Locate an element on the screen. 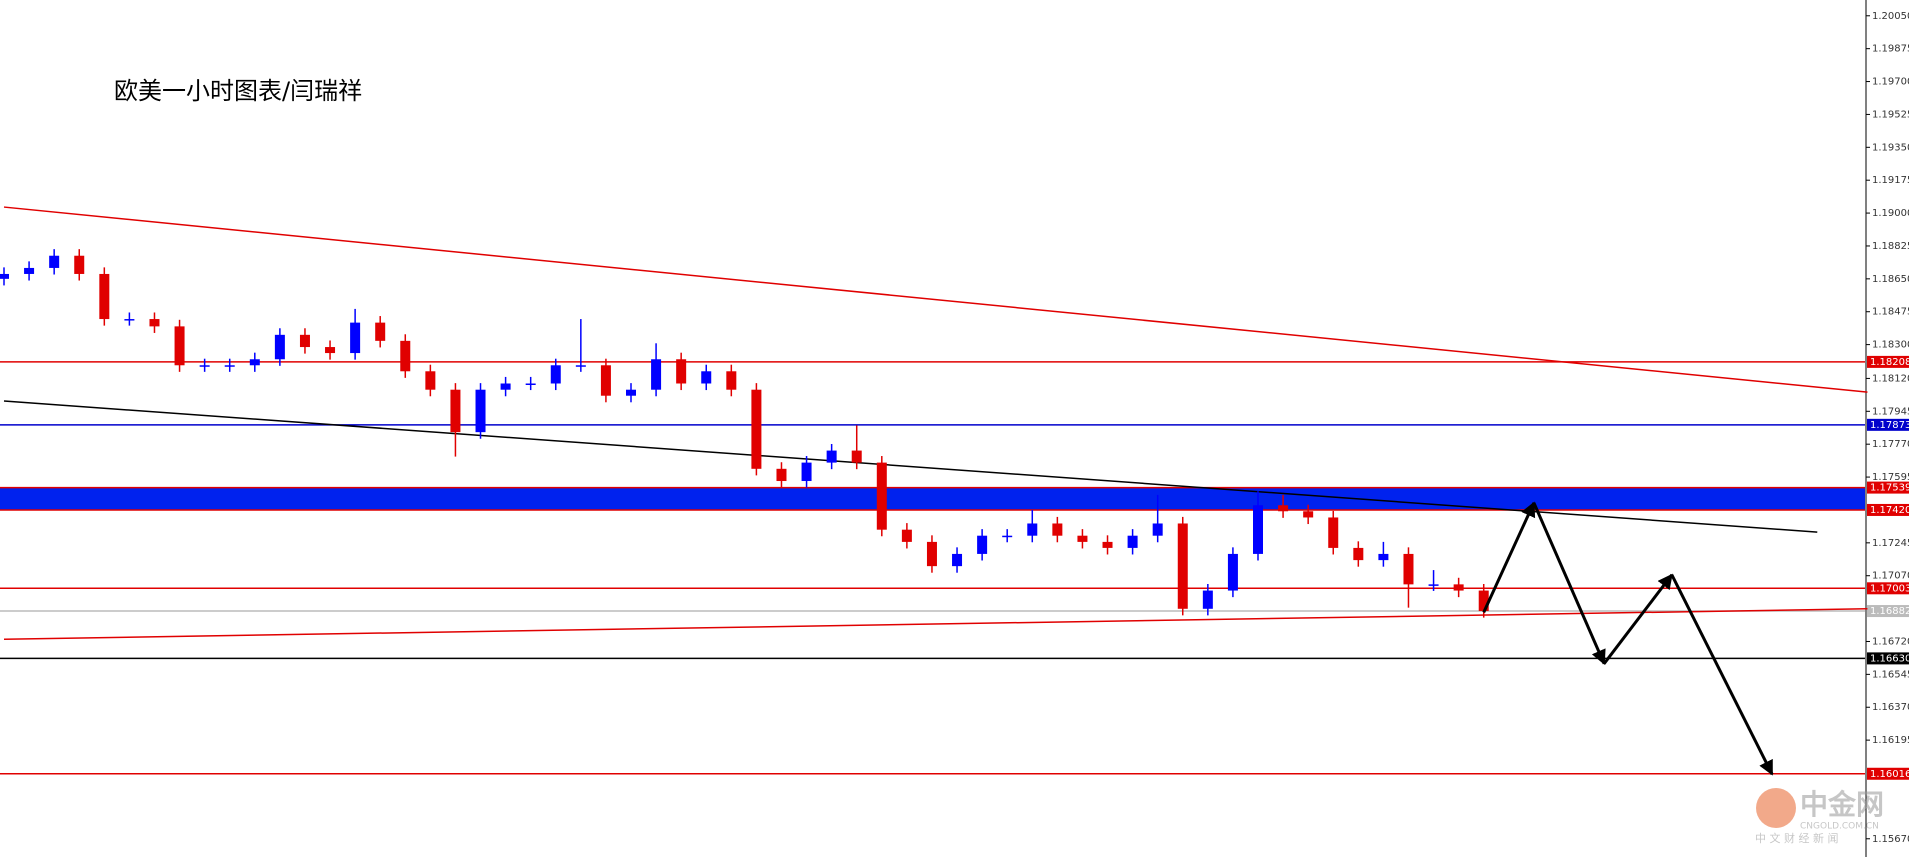 This screenshot has height=857, width=1909. y-tick-label: 1.18120 is located at coordinates (1890, 378).